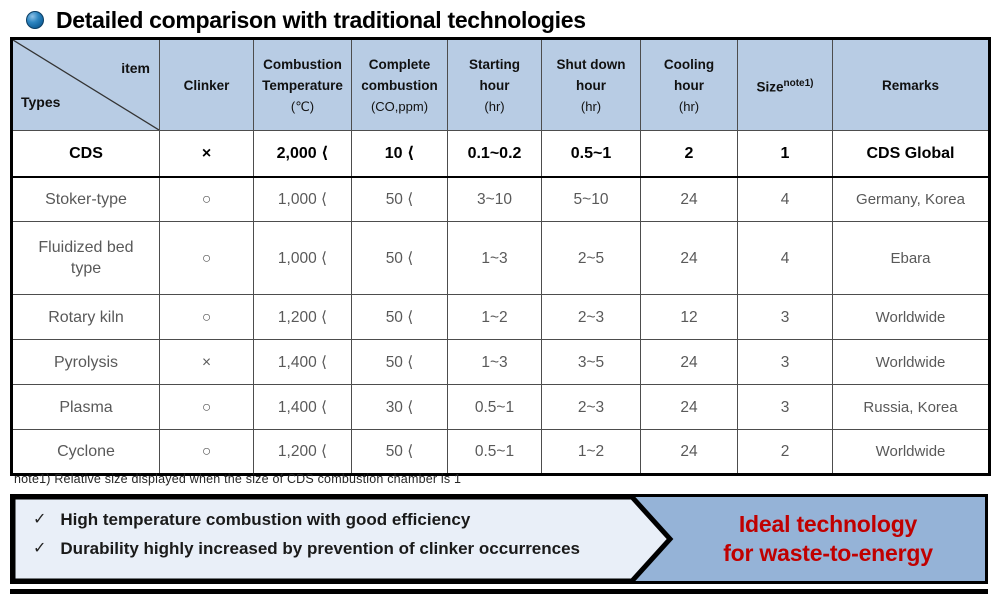  Describe the element at coordinates (206, 84) in the screenshot. I see `column-header-clinker: Clinker` at that location.